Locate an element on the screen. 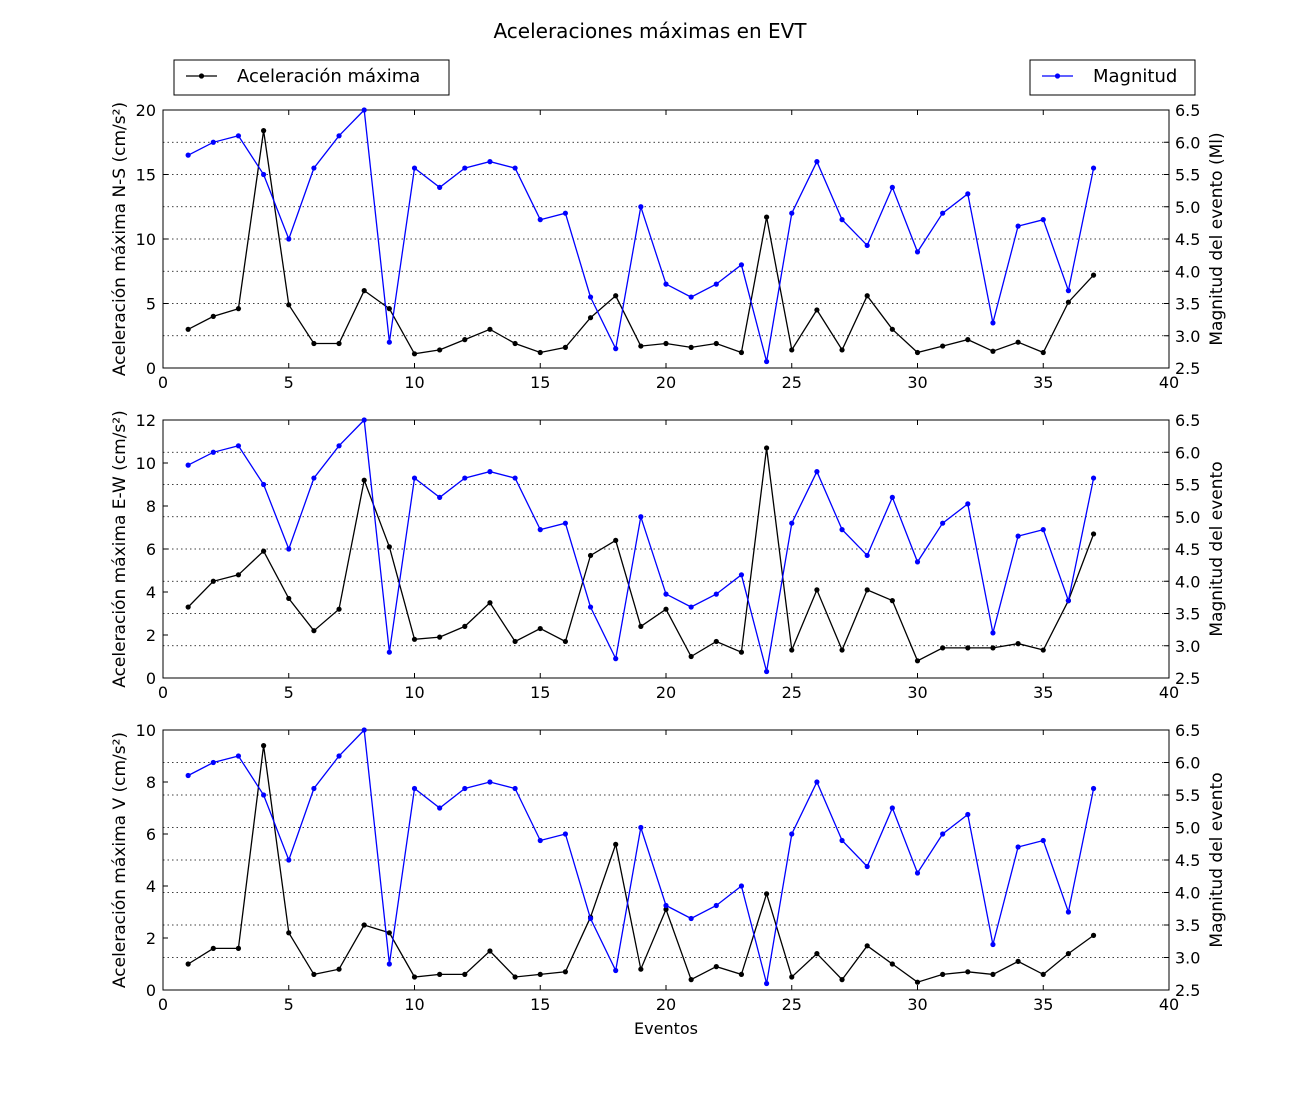 Image resolution: width=1300 pixels, height=1100 pixels. y-left-tick-label: 5 is located at coordinates (151, 304).